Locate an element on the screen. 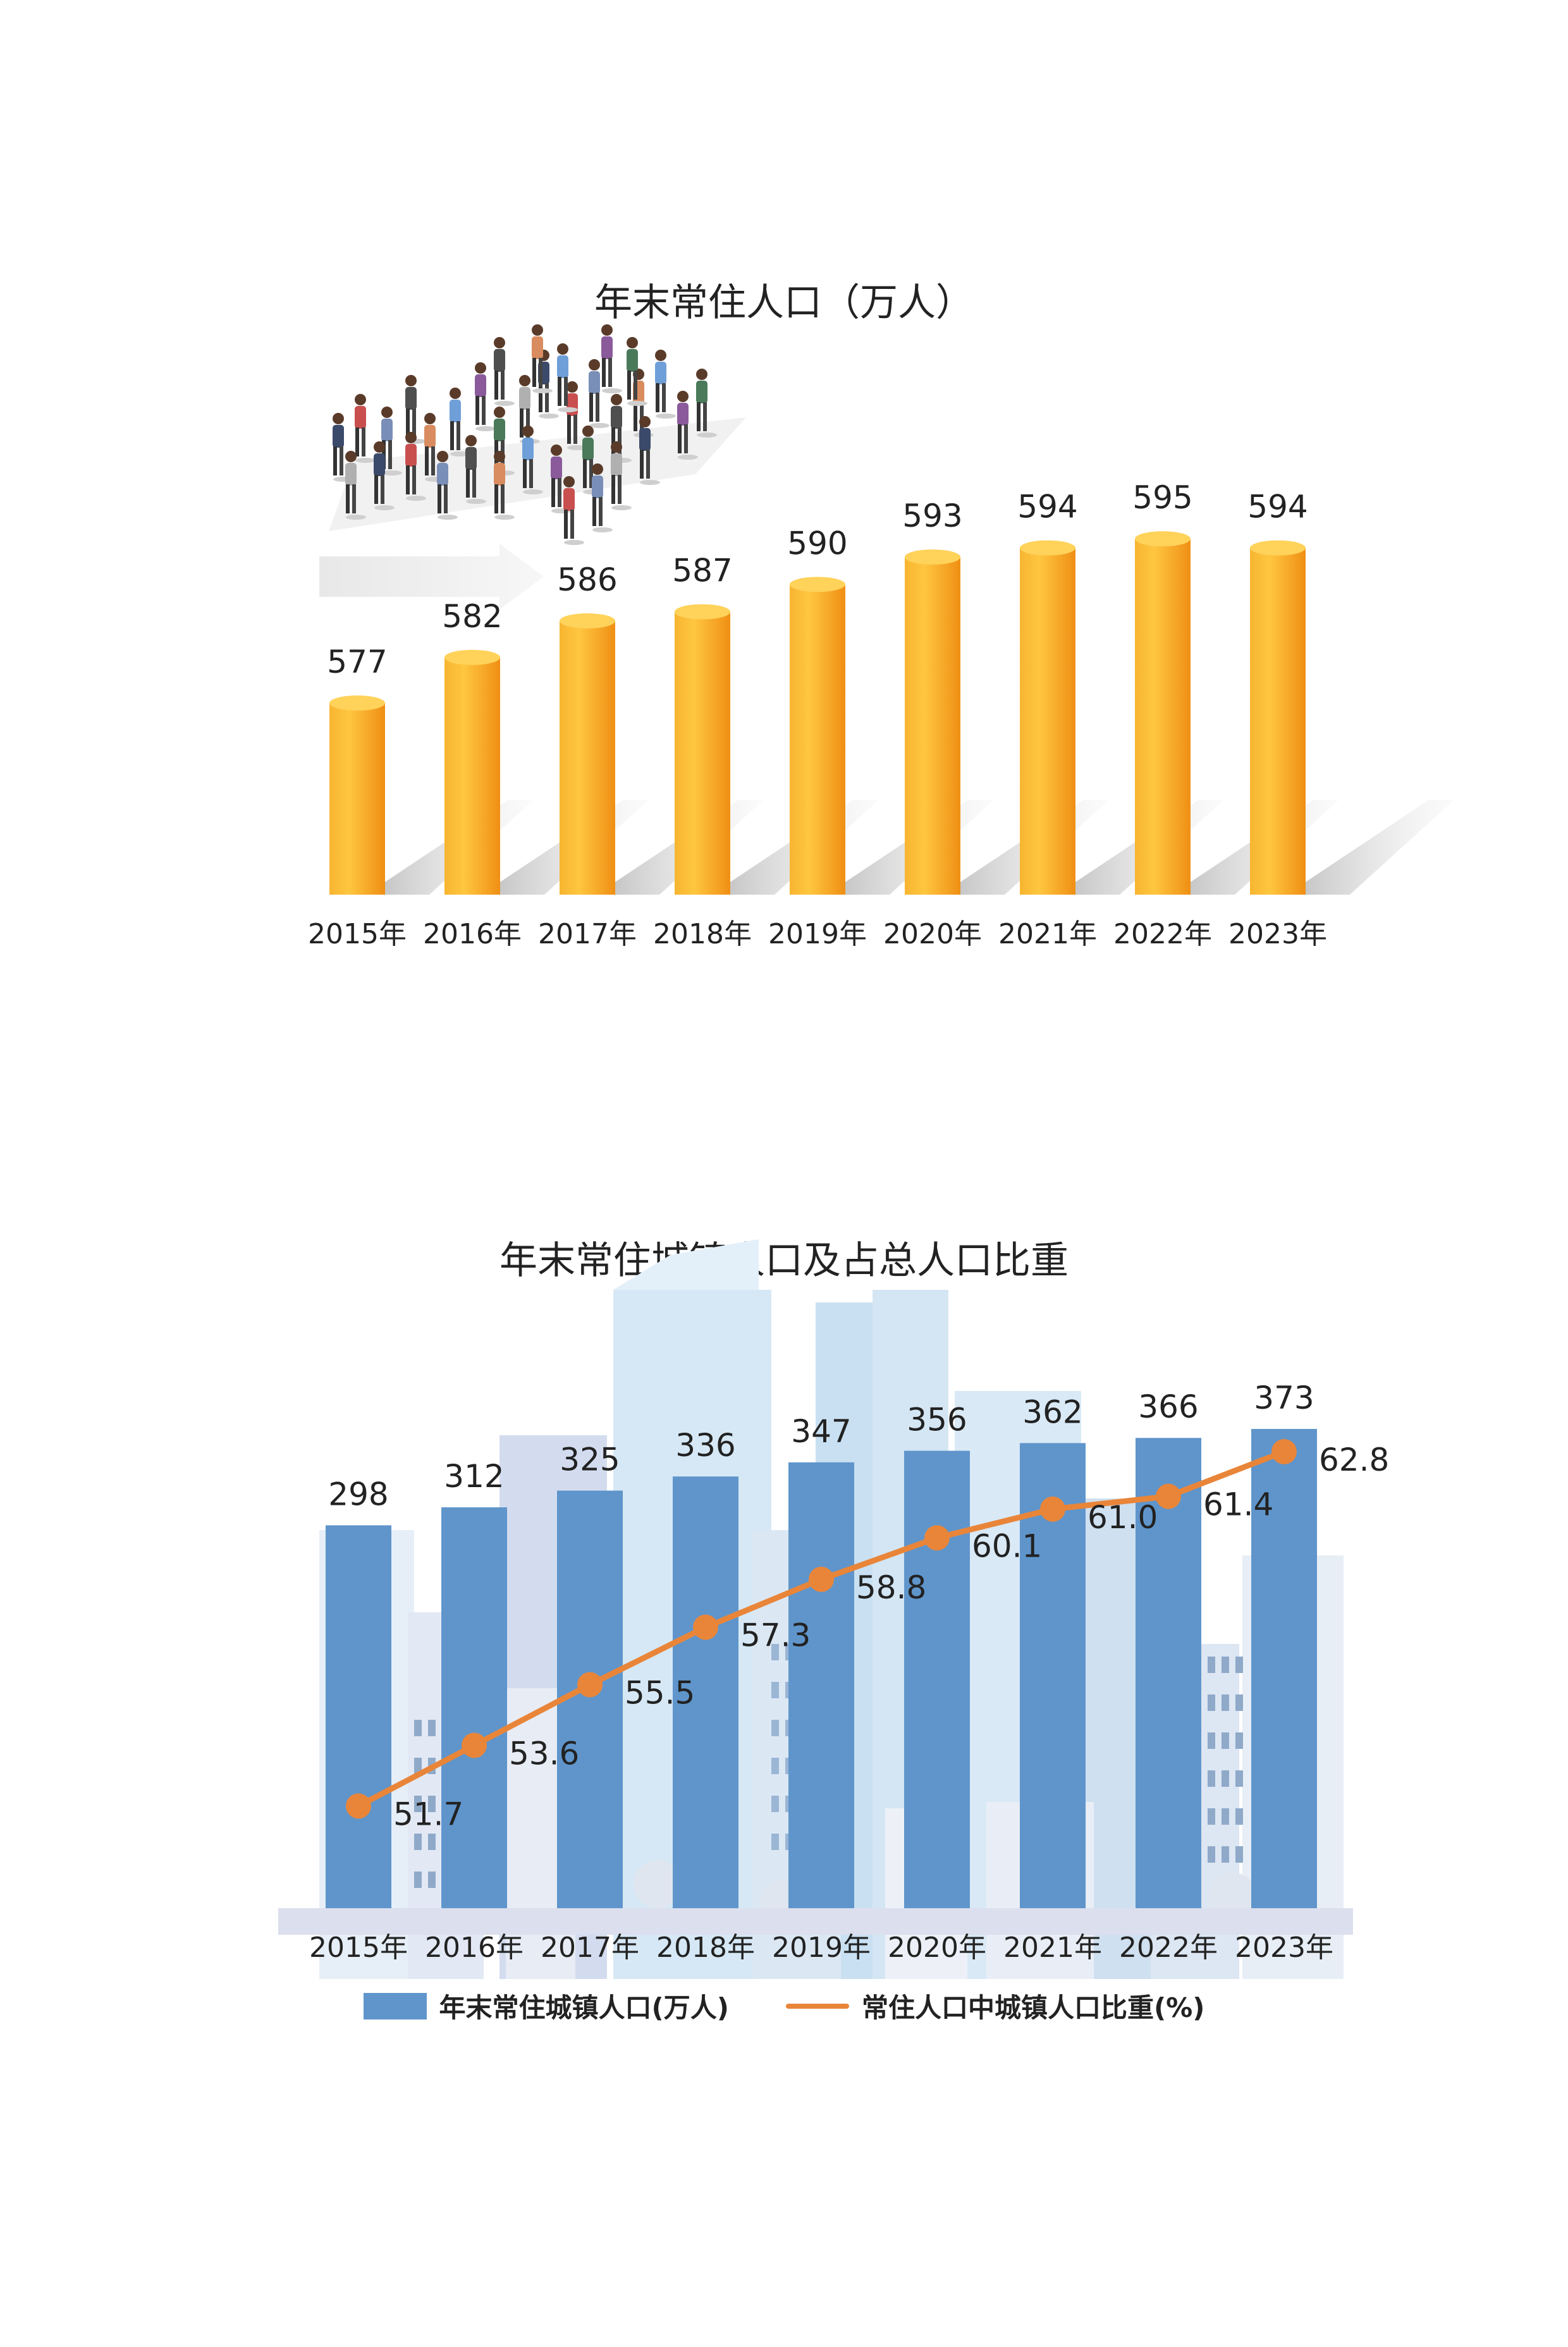 This screenshot has height=2347, width=1568. chart2-title: 年末常住城镇人口及占总人口比重 is located at coordinates (784, 1261).